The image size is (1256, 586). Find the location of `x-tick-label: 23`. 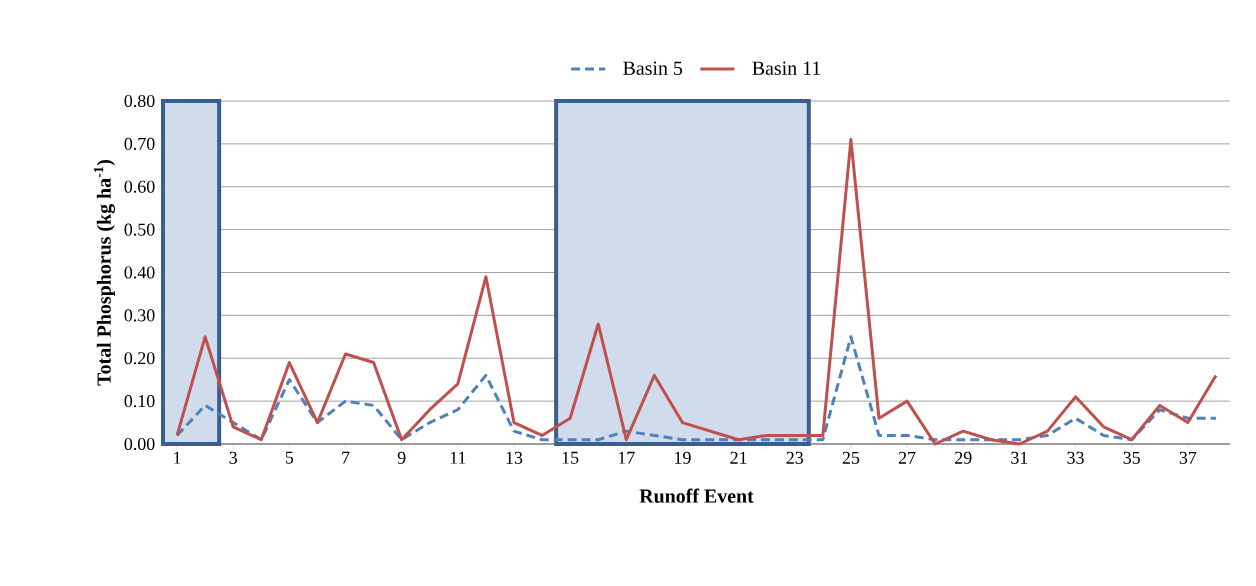

x-tick-label: 23 is located at coordinates (795, 457).